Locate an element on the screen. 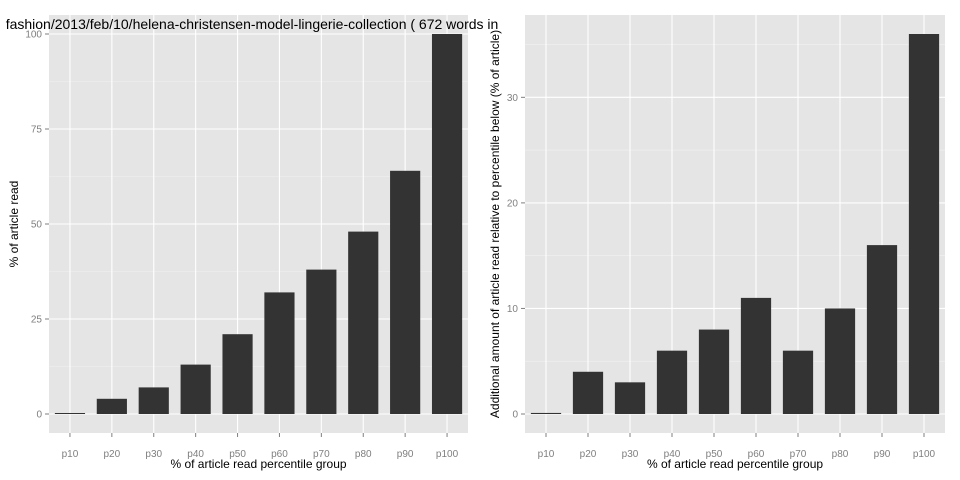 Image resolution: width=960 pixels, height=480 pixels. y-axis-title: % of article read is located at coordinates (14, 224).